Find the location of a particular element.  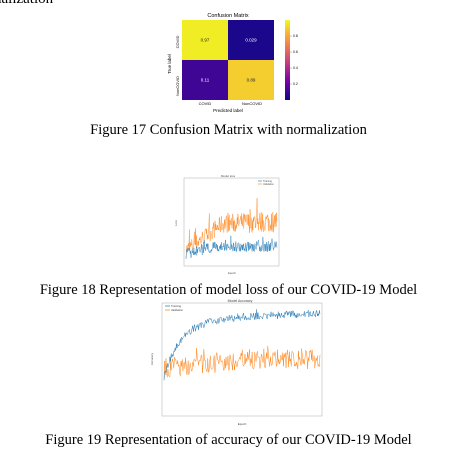

cm-ylabel: True label is located at coordinates (169, 64).